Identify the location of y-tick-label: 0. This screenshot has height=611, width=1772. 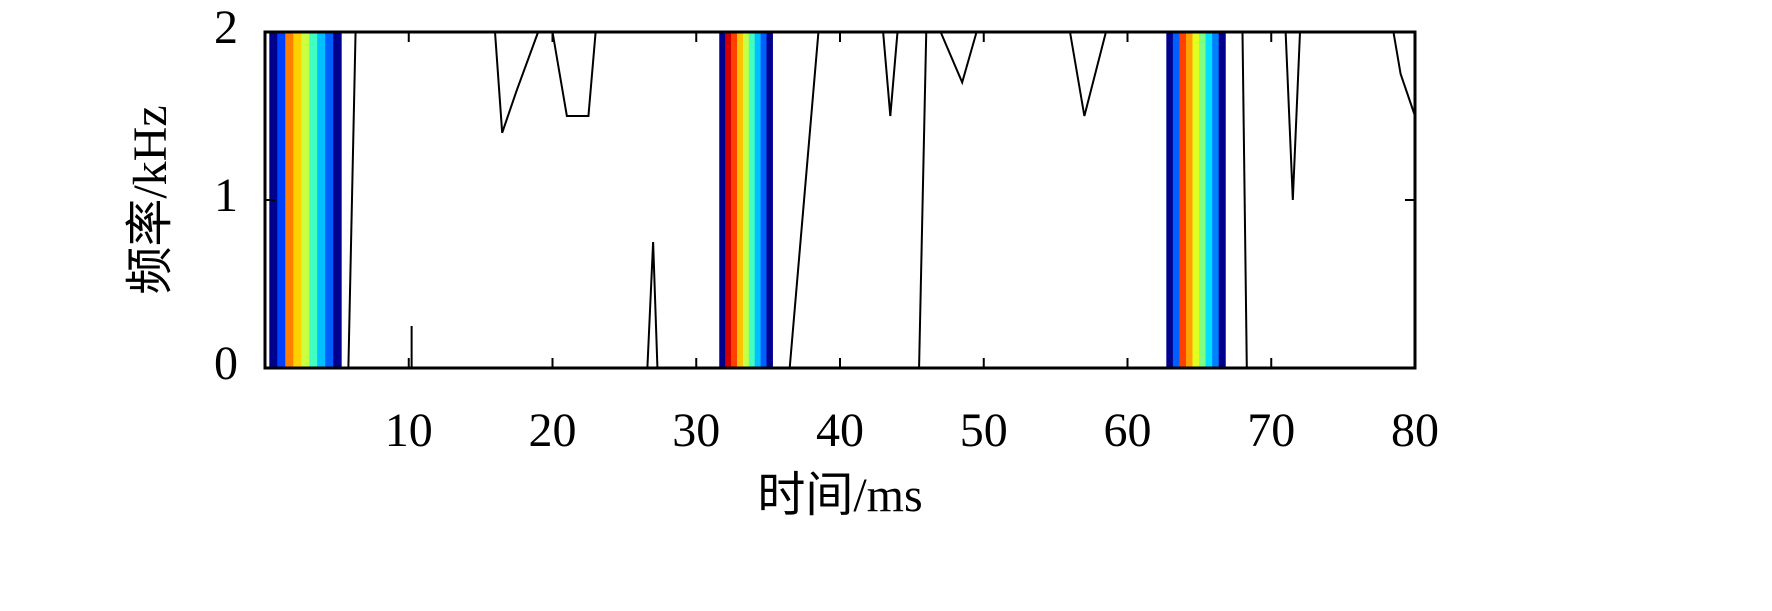
(226, 363).